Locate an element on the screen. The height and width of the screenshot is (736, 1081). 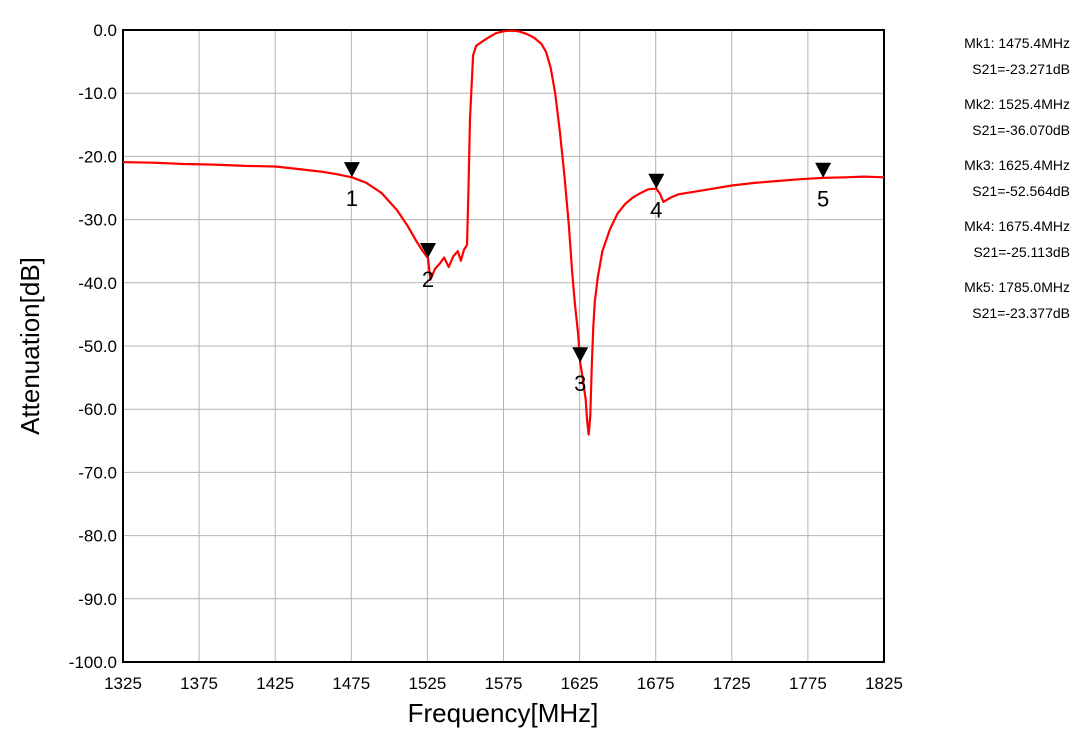
marker-label: 2 is located at coordinates (428, 279).